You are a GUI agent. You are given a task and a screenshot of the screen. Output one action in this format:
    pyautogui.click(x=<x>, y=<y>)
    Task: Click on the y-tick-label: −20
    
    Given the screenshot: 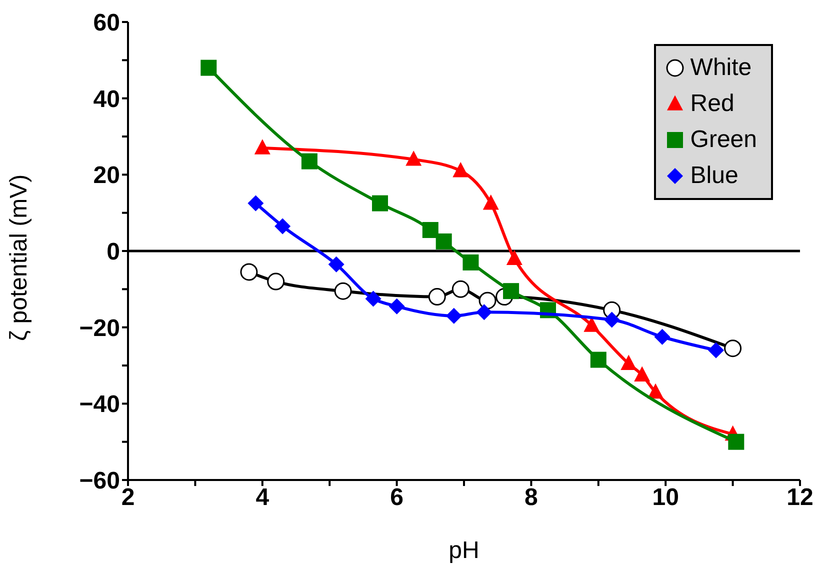 What is the action you would take?
    pyautogui.click(x=99, y=328)
    